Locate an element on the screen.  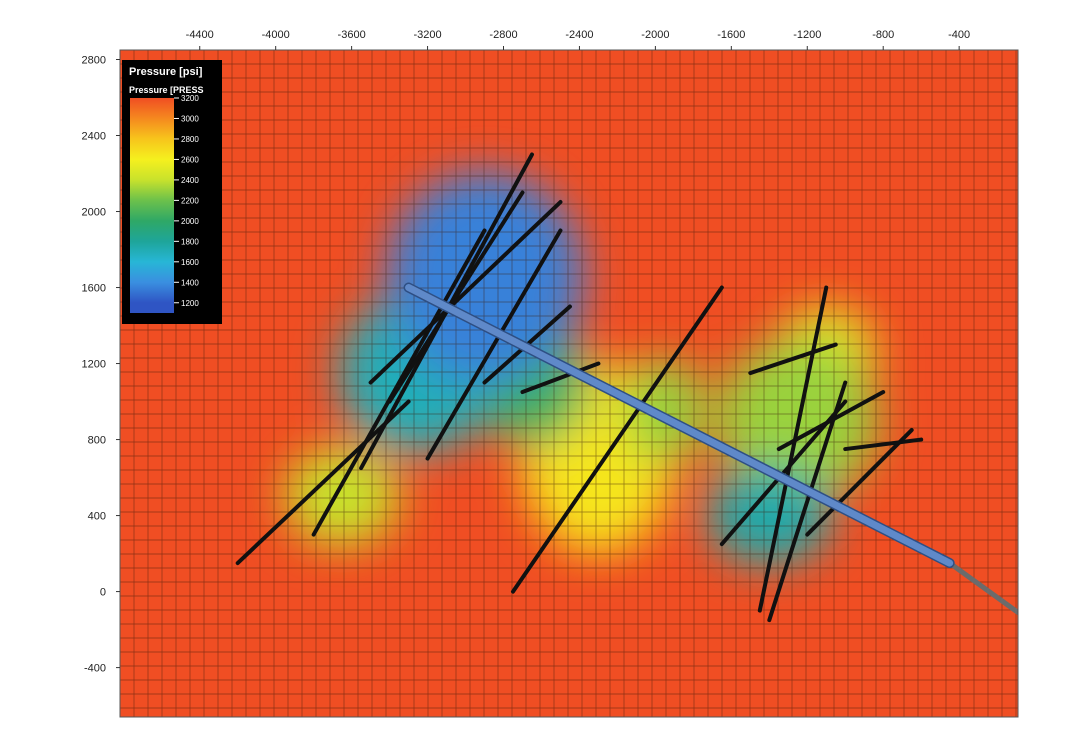
y-tick-label: 2800 is located at coordinates (94, 61).